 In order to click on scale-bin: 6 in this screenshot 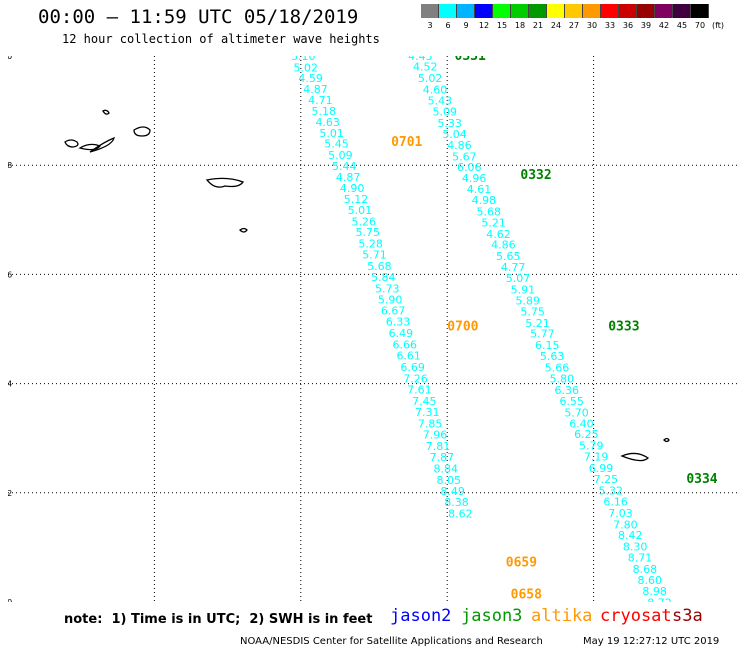, I will do `click(448, 17)`.